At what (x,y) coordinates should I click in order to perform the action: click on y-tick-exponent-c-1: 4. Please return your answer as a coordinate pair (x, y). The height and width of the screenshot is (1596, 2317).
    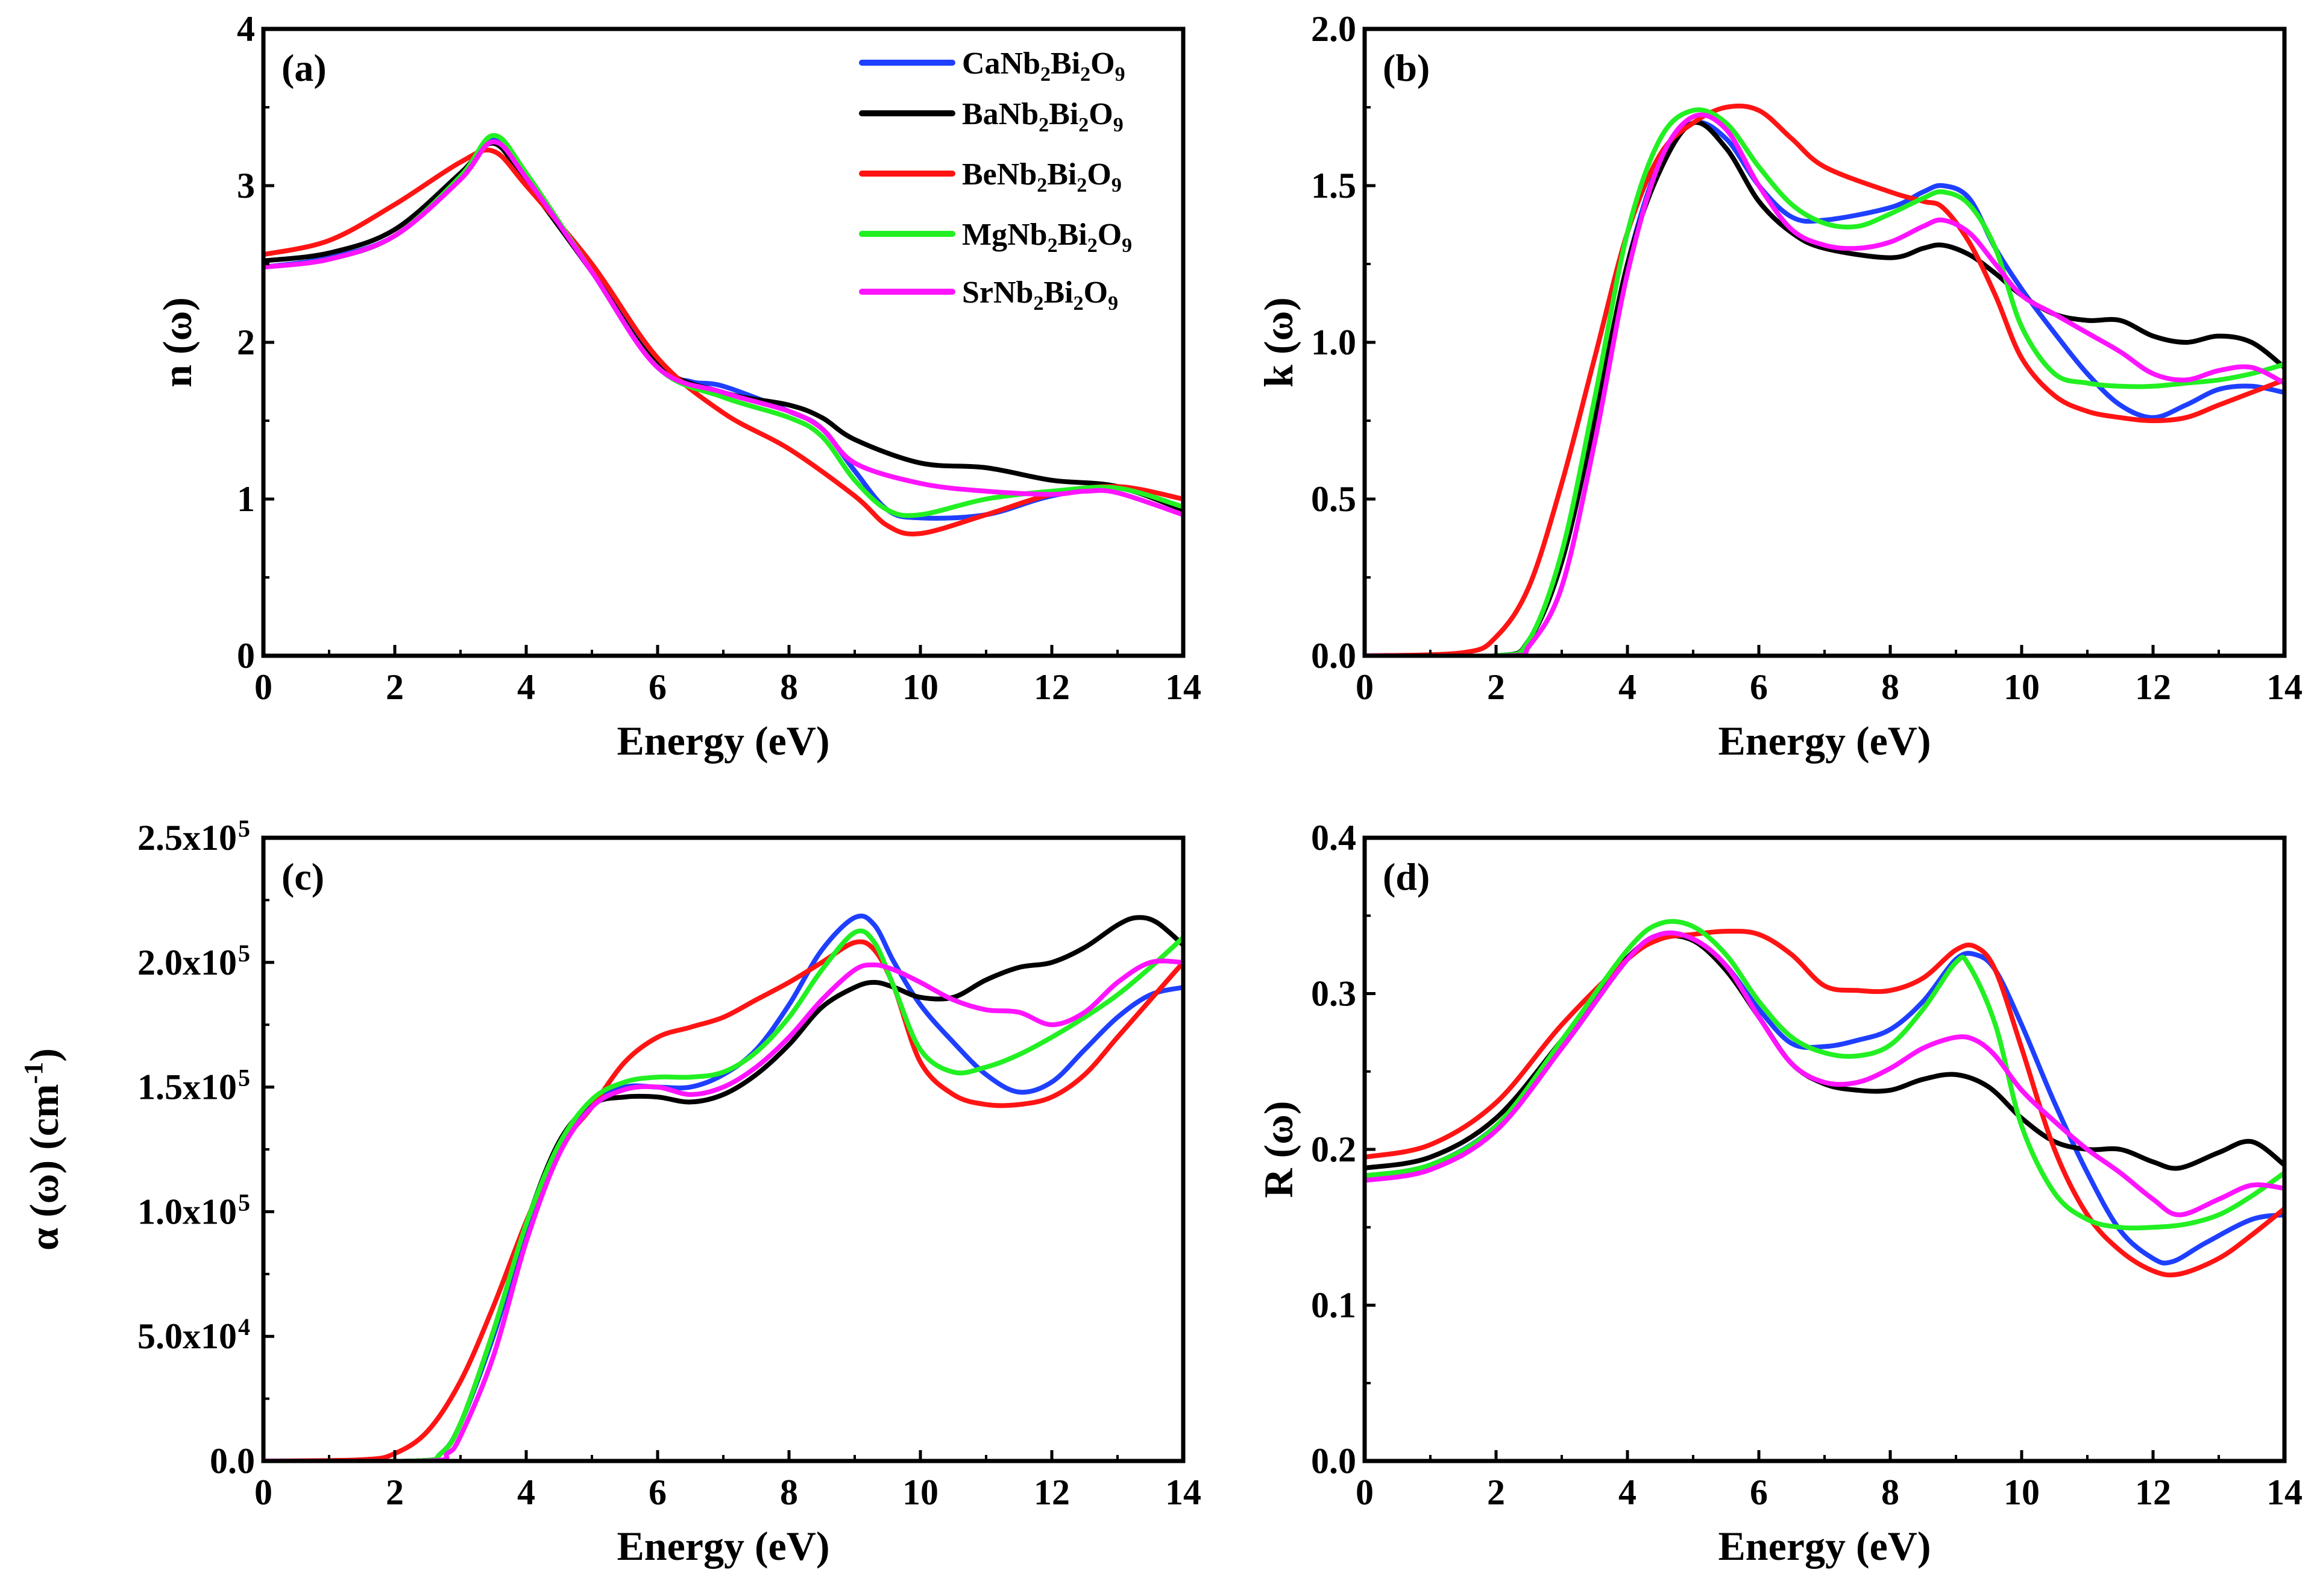
    Looking at the image, I should click on (244, 1327).